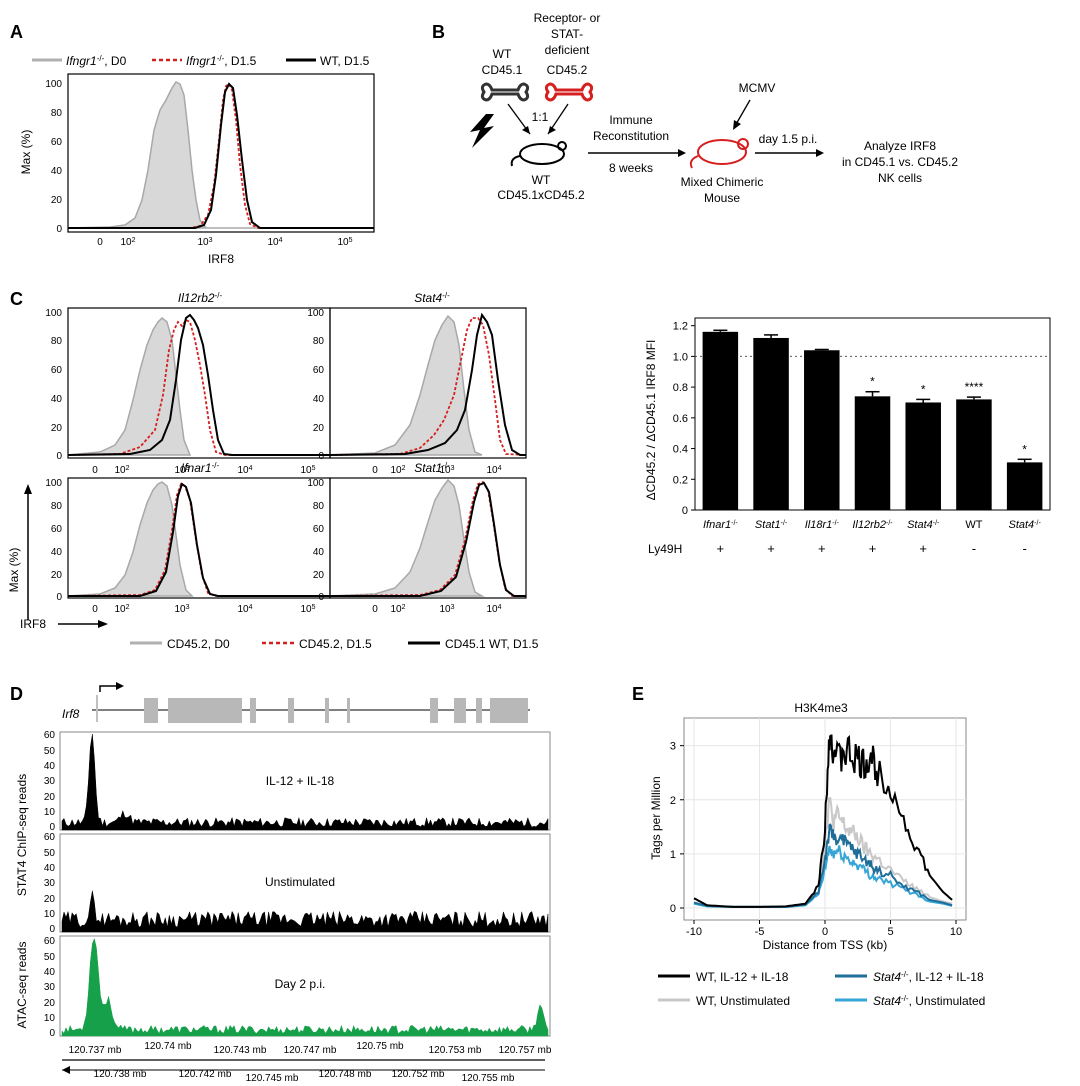  I want to click on panel-label-a: A, so click(16, 32).